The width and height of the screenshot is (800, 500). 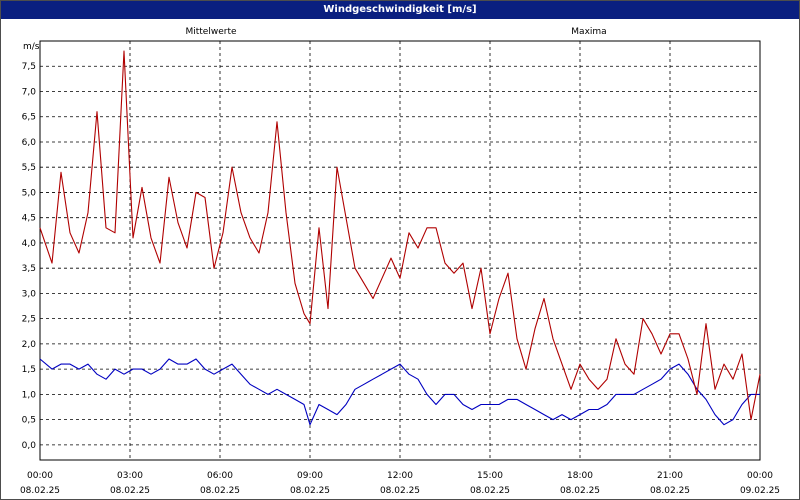 What do you see at coordinates (29, 219) in the screenshot?
I see `y-tick-label: 4,5` at bounding box center [29, 219].